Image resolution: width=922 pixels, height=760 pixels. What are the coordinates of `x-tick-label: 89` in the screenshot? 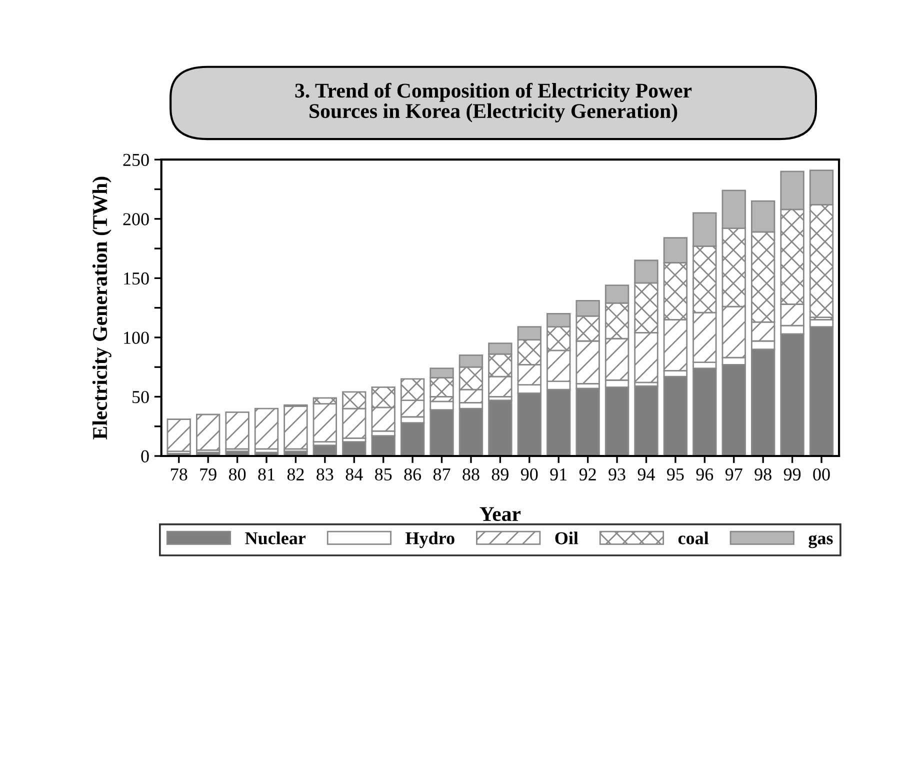 It's located at (500, 474).